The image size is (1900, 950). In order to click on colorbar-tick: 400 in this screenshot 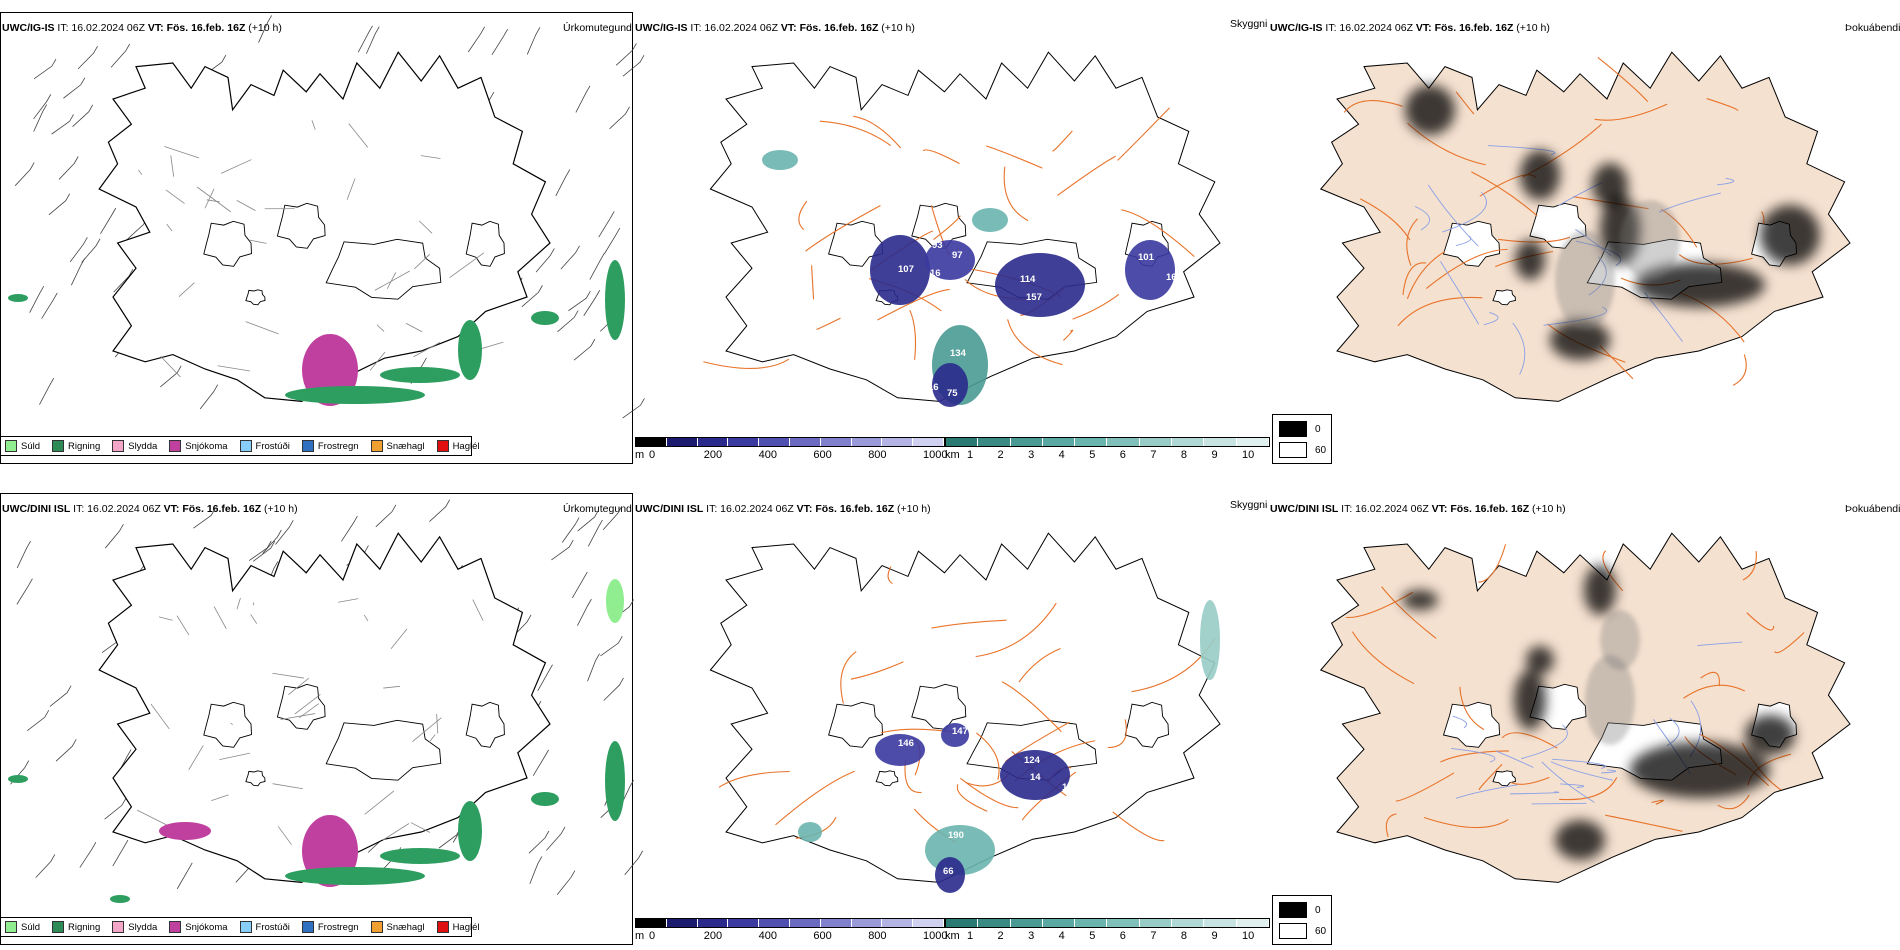, I will do `click(767, 455)`.